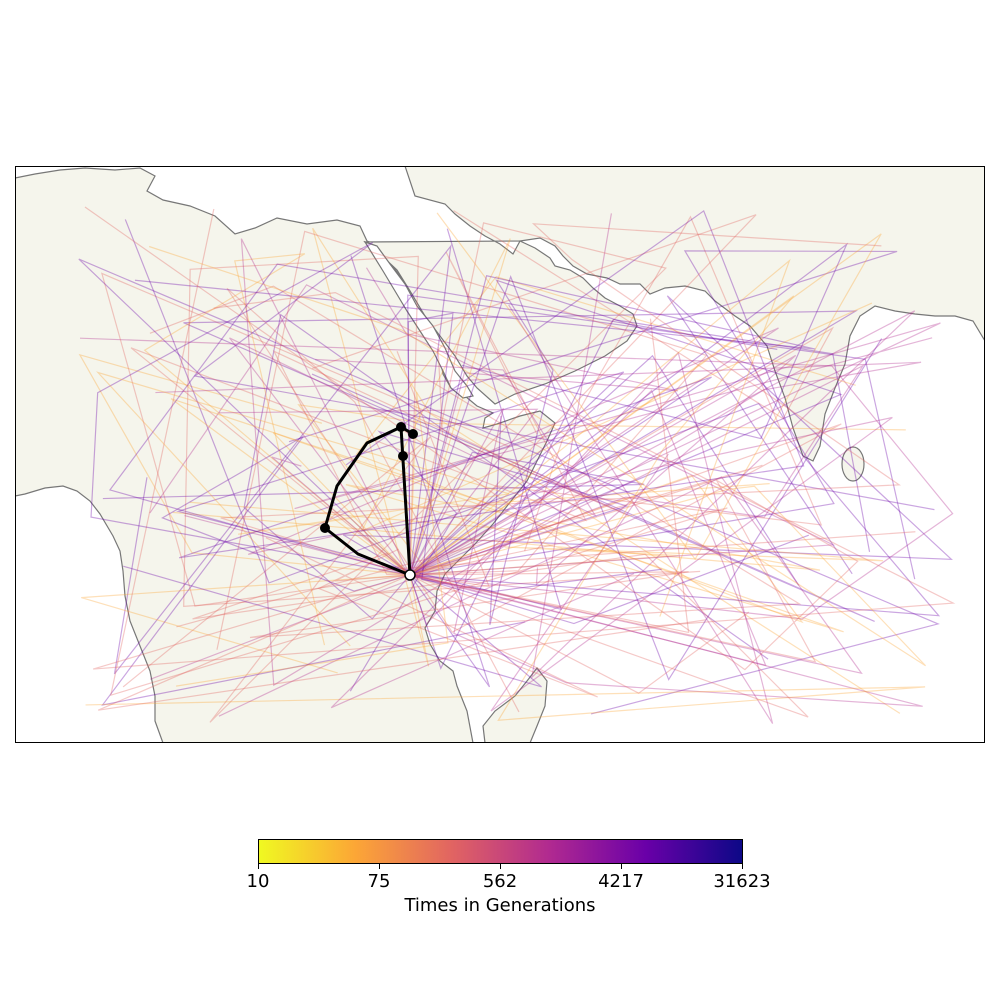 Image resolution: width=1000 pixels, height=1000 pixels. I want to click on sample-location-marker, so click(410, 575).